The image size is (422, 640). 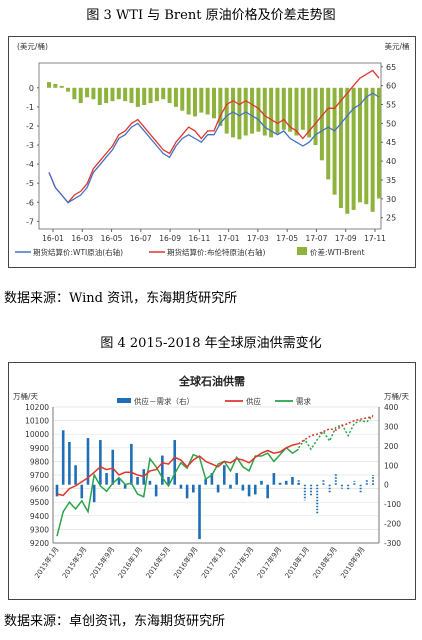 What do you see at coordinates (82, 238) in the screenshot?
I see `x-tick-label: 16-03` at bounding box center [82, 238].